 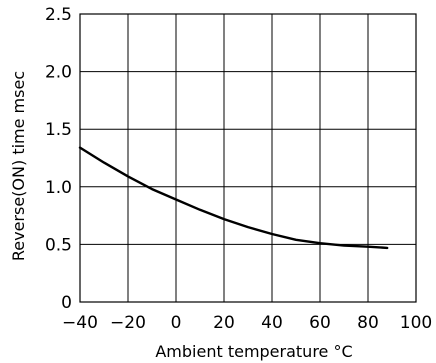 What do you see at coordinates (368, 323) in the screenshot?
I see `x-tick-label: 80` at bounding box center [368, 323].